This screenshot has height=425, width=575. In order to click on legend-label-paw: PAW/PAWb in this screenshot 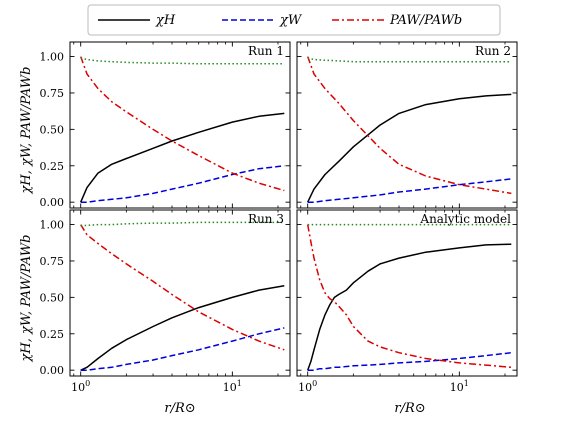, I will do `click(425, 20)`.